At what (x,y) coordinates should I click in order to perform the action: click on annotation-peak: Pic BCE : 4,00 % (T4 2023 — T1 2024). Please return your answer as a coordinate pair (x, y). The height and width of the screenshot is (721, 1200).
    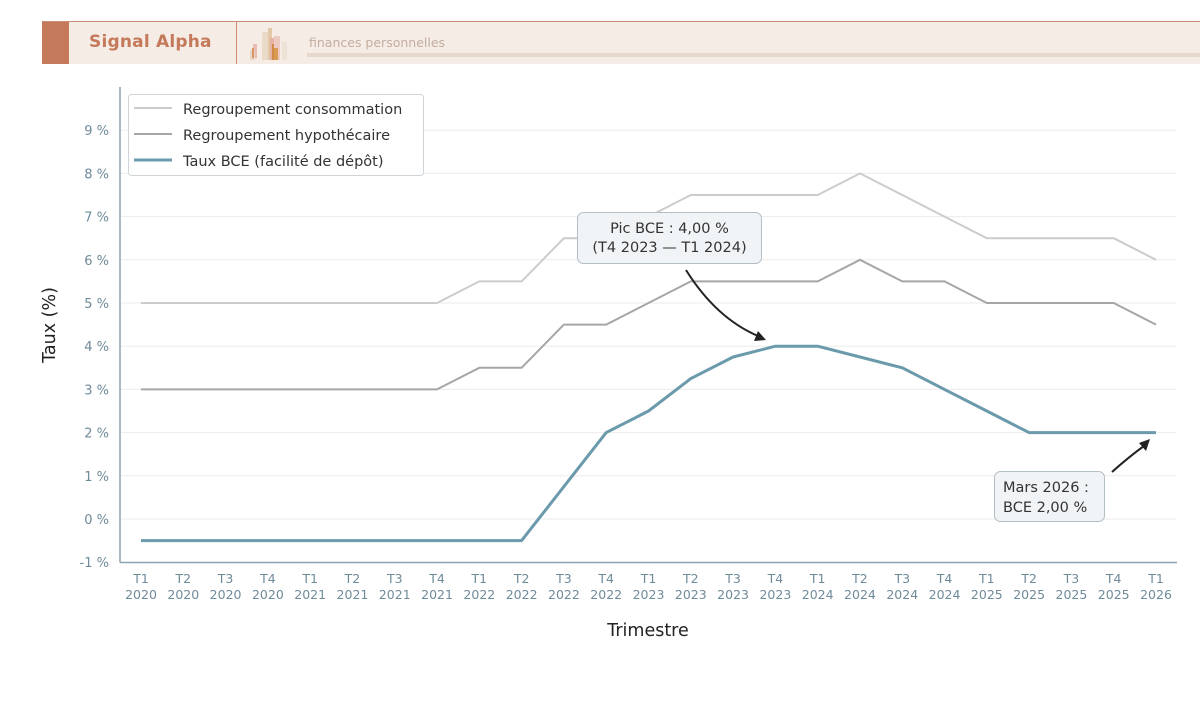
    Looking at the image, I should click on (671, 276).